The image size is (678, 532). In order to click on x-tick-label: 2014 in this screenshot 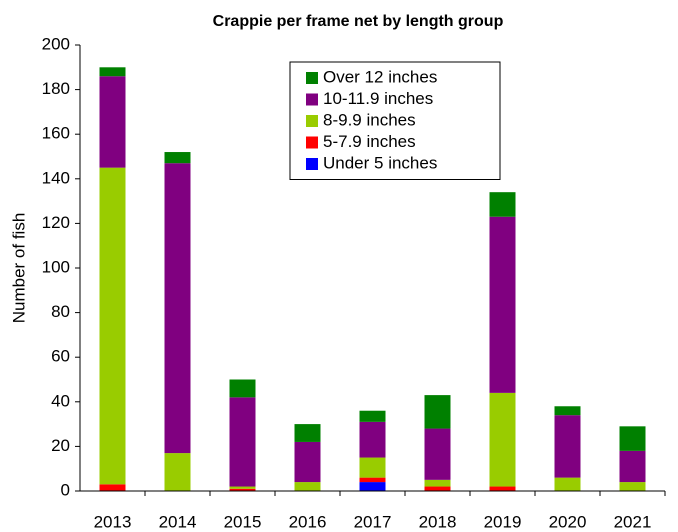, I will do `click(178, 521)`.